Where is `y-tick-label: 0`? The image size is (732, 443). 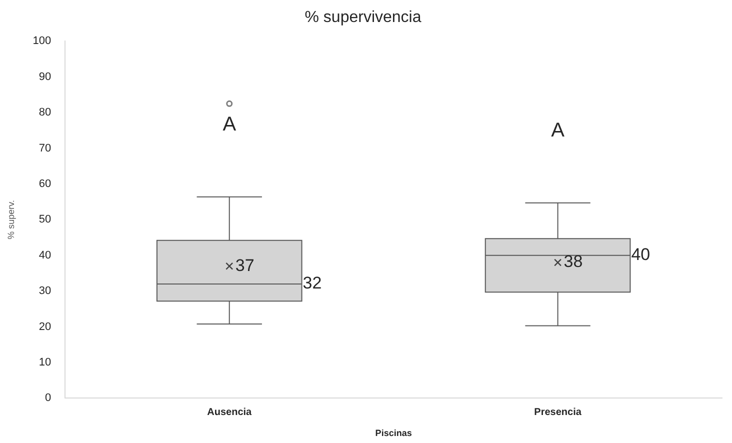
y-tick-label: 0 is located at coordinates (48, 398).